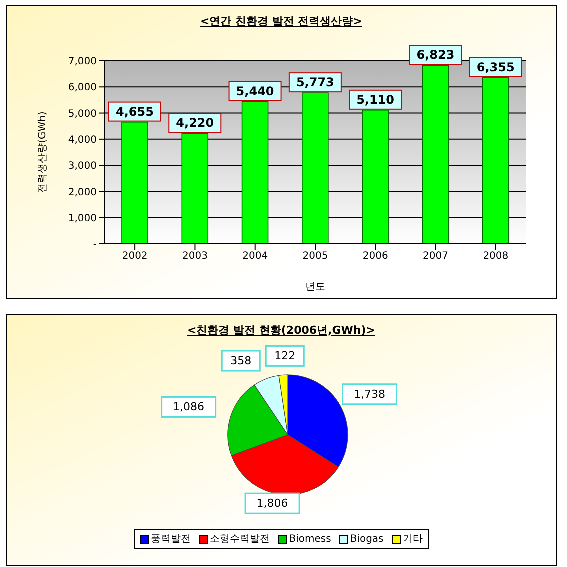 The height and width of the screenshot is (567, 567). Describe the element at coordinates (315, 83) in the screenshot. I see `data-label: 5,773` at that location.